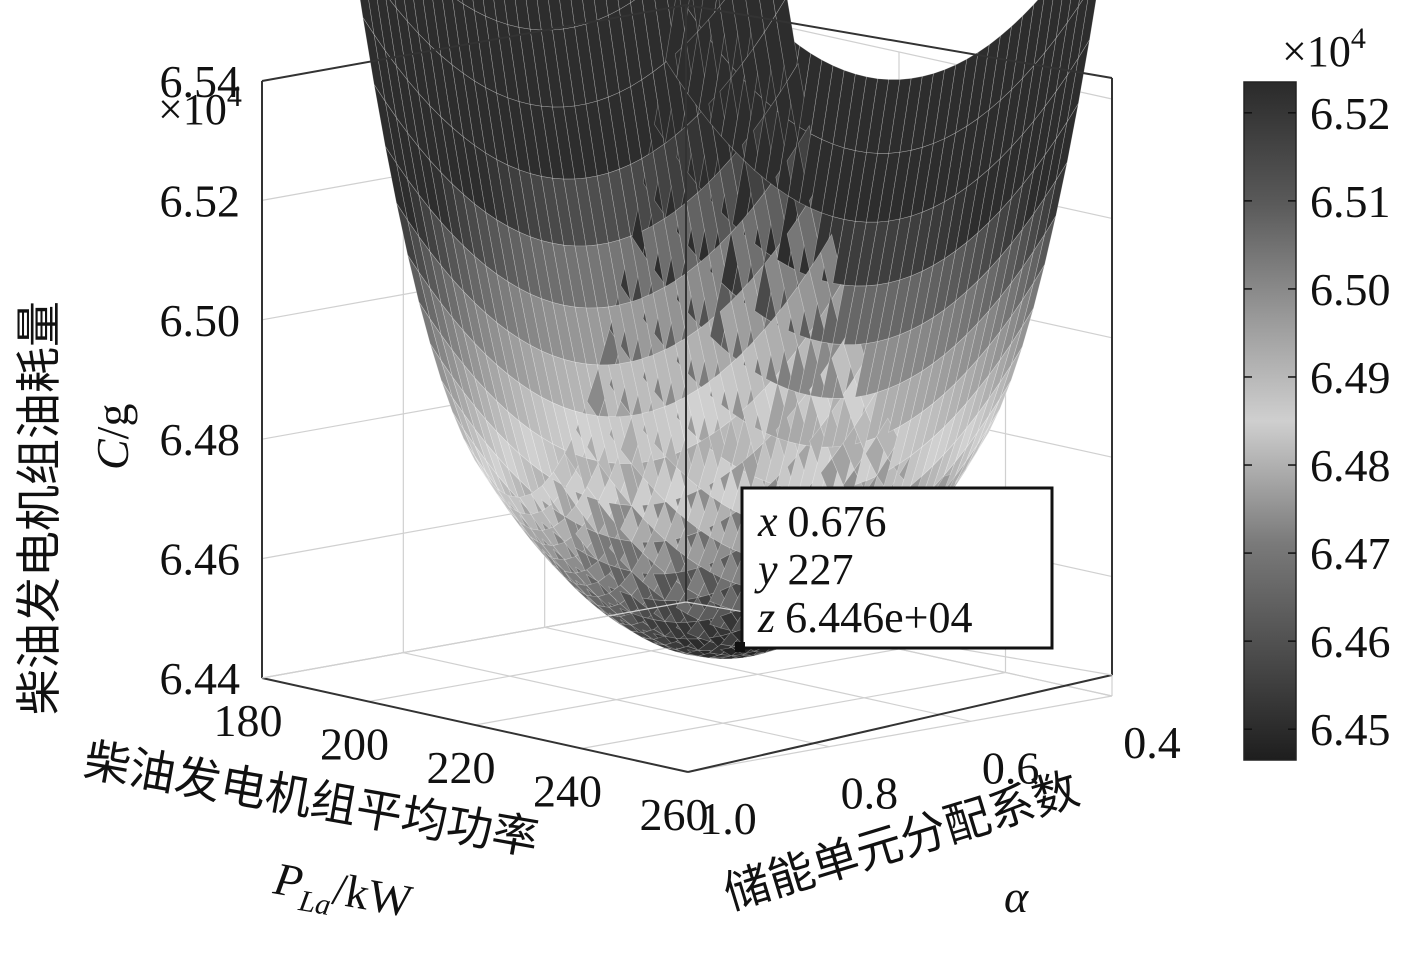 This screenshot has height=969, width=1417. I want to click on colorbar-tick-label: 6.49, so click(1350, 377).